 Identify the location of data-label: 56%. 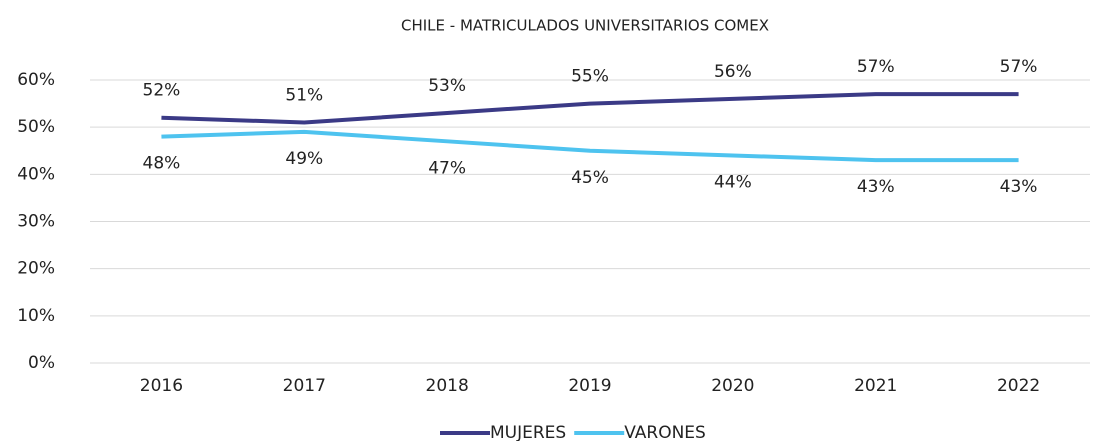
(733, 72).